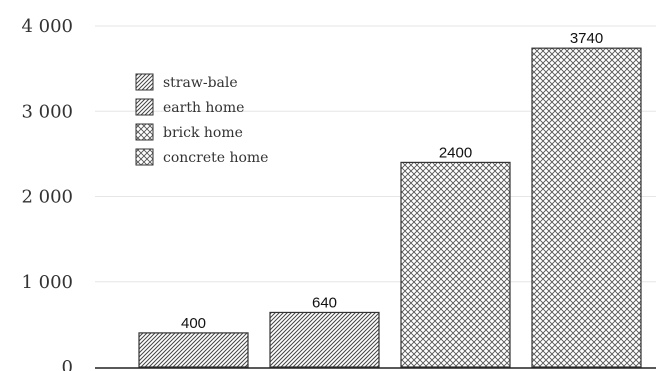  What do you see at coordinates (47, 197) in the screenshot?
I see `y-tick-label: 2 000` at bounding box center [47, 197].